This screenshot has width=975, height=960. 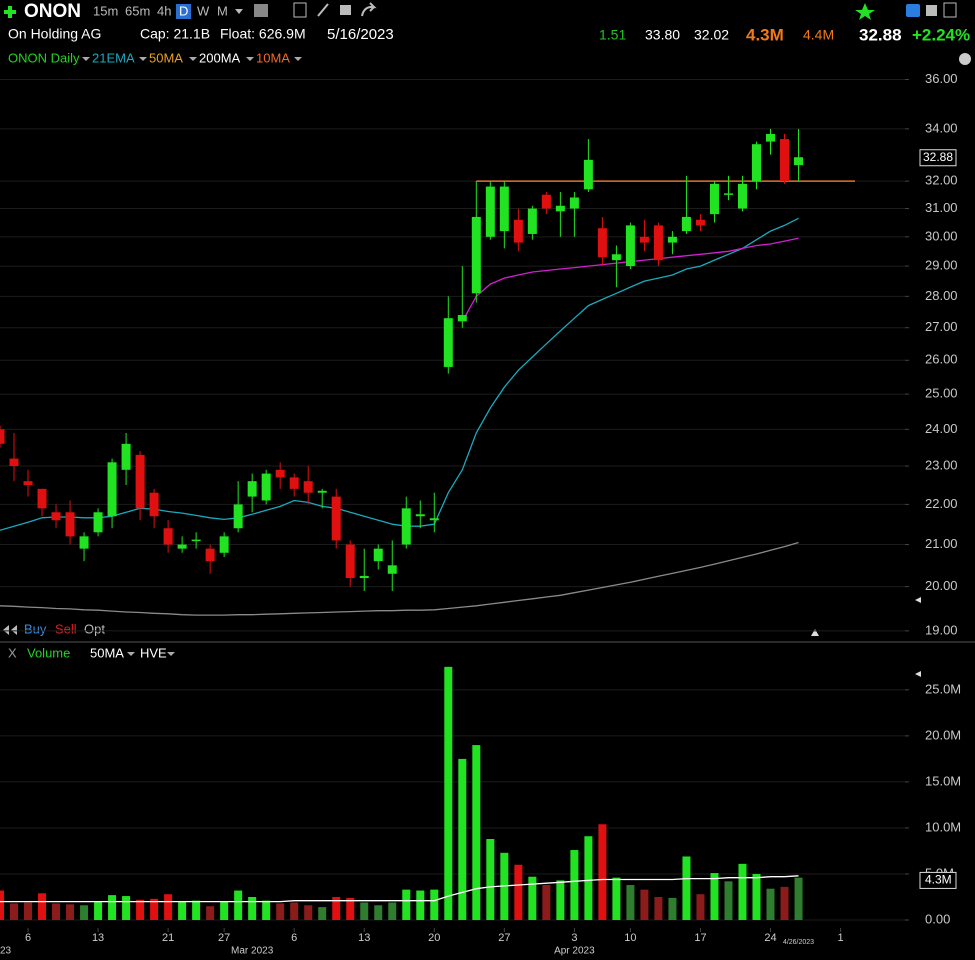 What do you see at coordinates (865, 11) in the screenshot?
I see `star-icon` at bounding box center [865, 11].